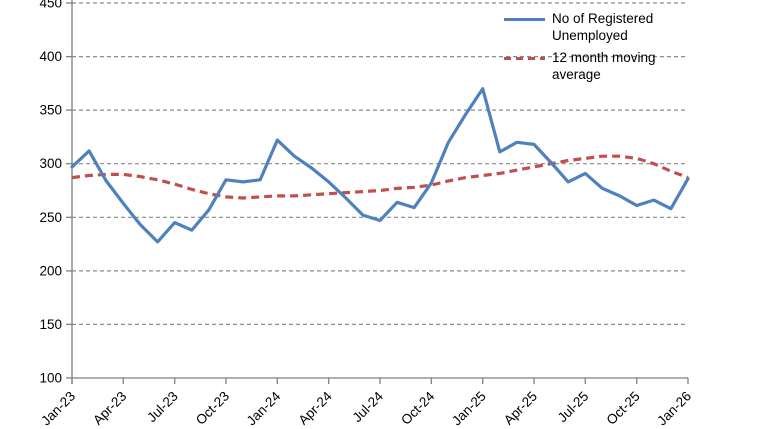  Describe the element at coordinates (623, 408) in the screenshot. I see `x-tick-label: Oct-25` at that location.